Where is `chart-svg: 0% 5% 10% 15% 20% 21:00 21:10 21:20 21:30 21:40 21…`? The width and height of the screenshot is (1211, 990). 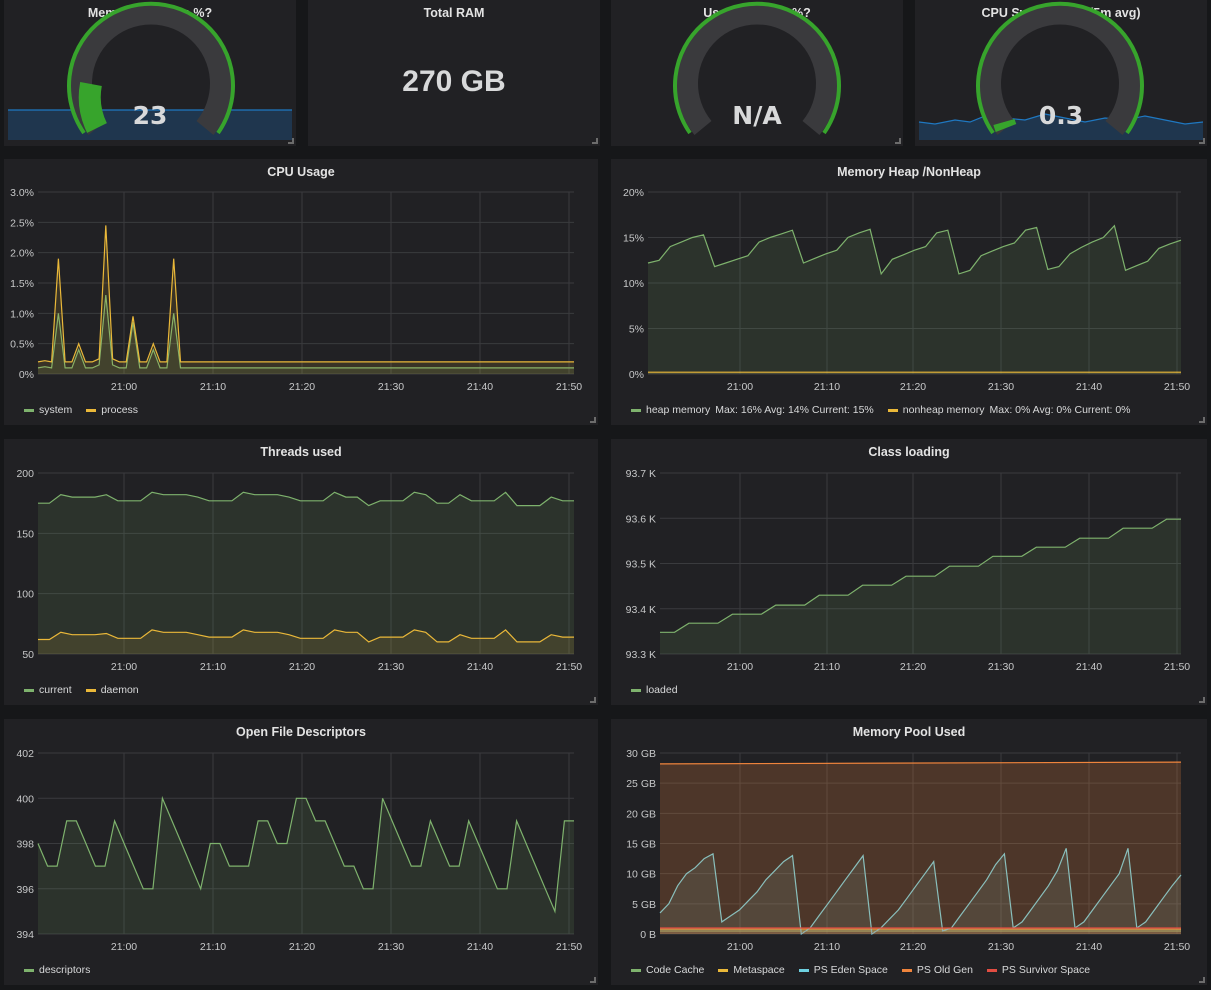
chart-svg: 0% 5% 10% 15% 20% 21:00 21:10 21:20 21:30 21:40 21… is located at coordinates (906, 290).